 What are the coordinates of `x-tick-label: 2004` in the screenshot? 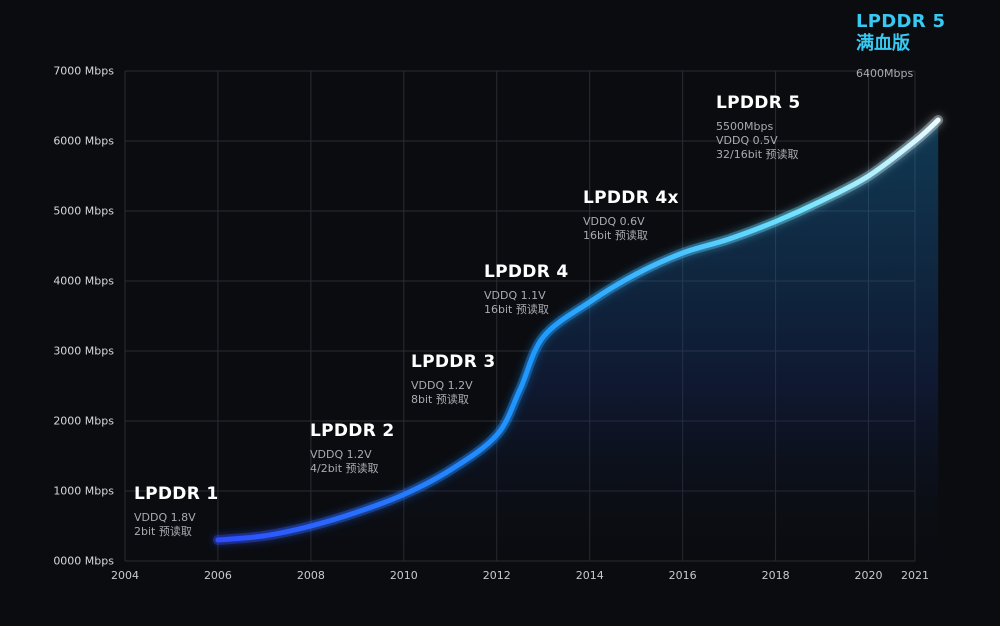 It's located at (125, 575).